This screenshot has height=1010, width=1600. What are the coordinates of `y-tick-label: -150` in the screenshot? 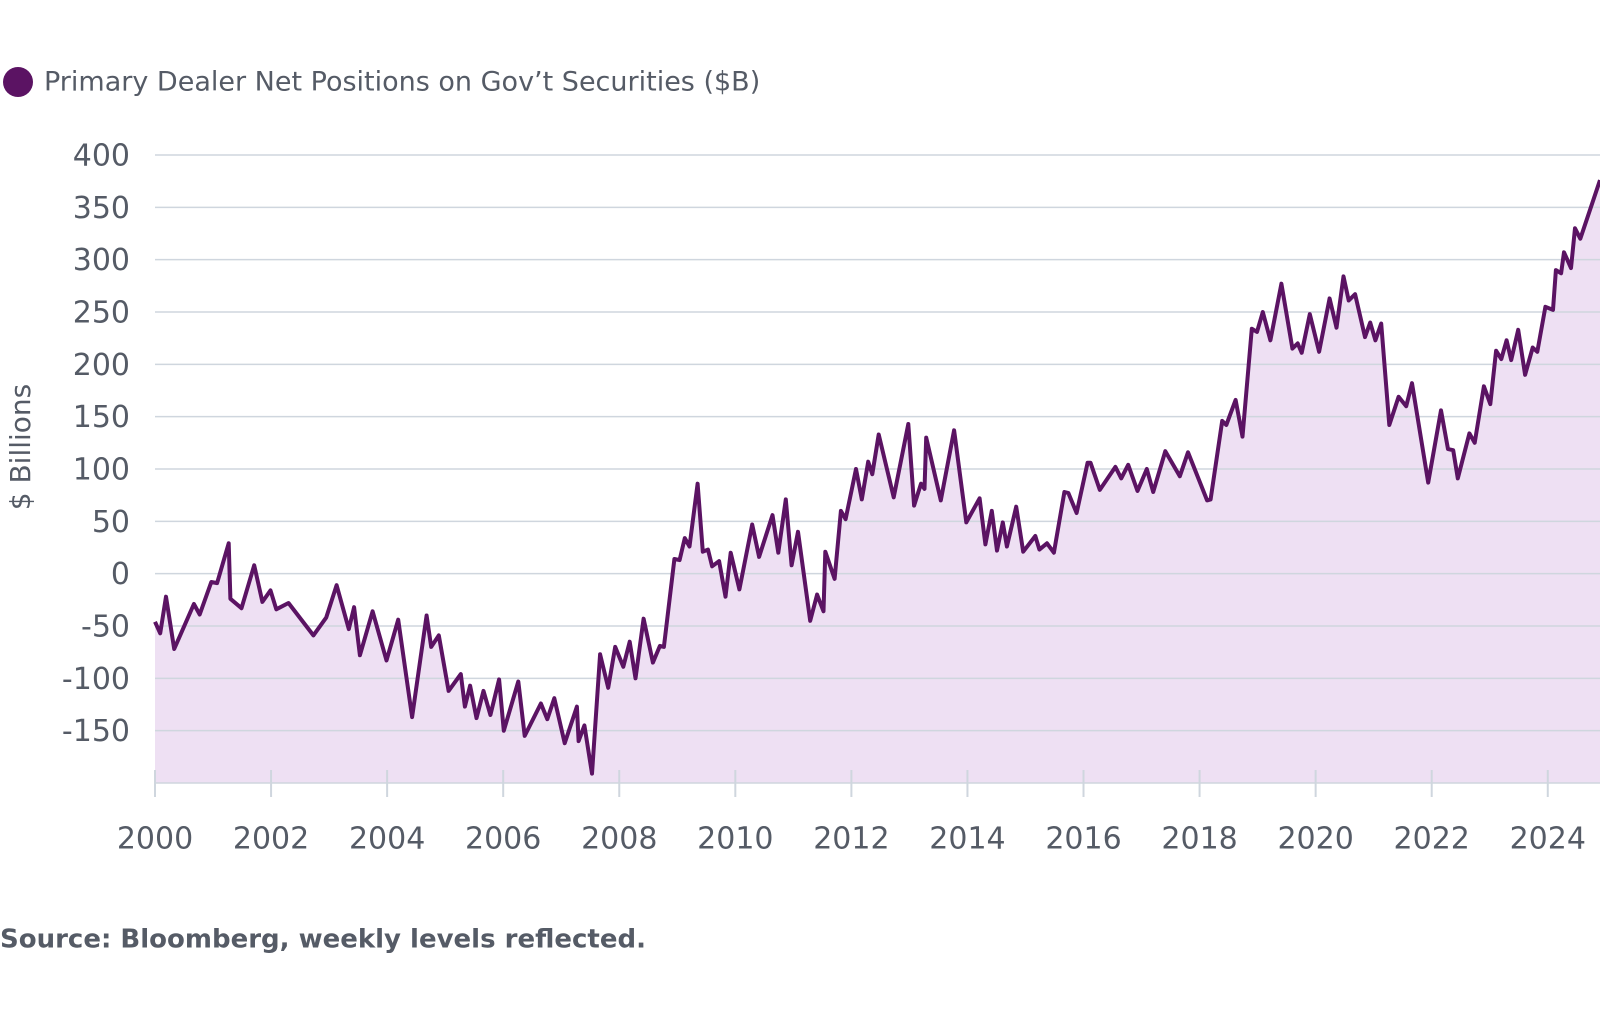 It's located at (96, 731).